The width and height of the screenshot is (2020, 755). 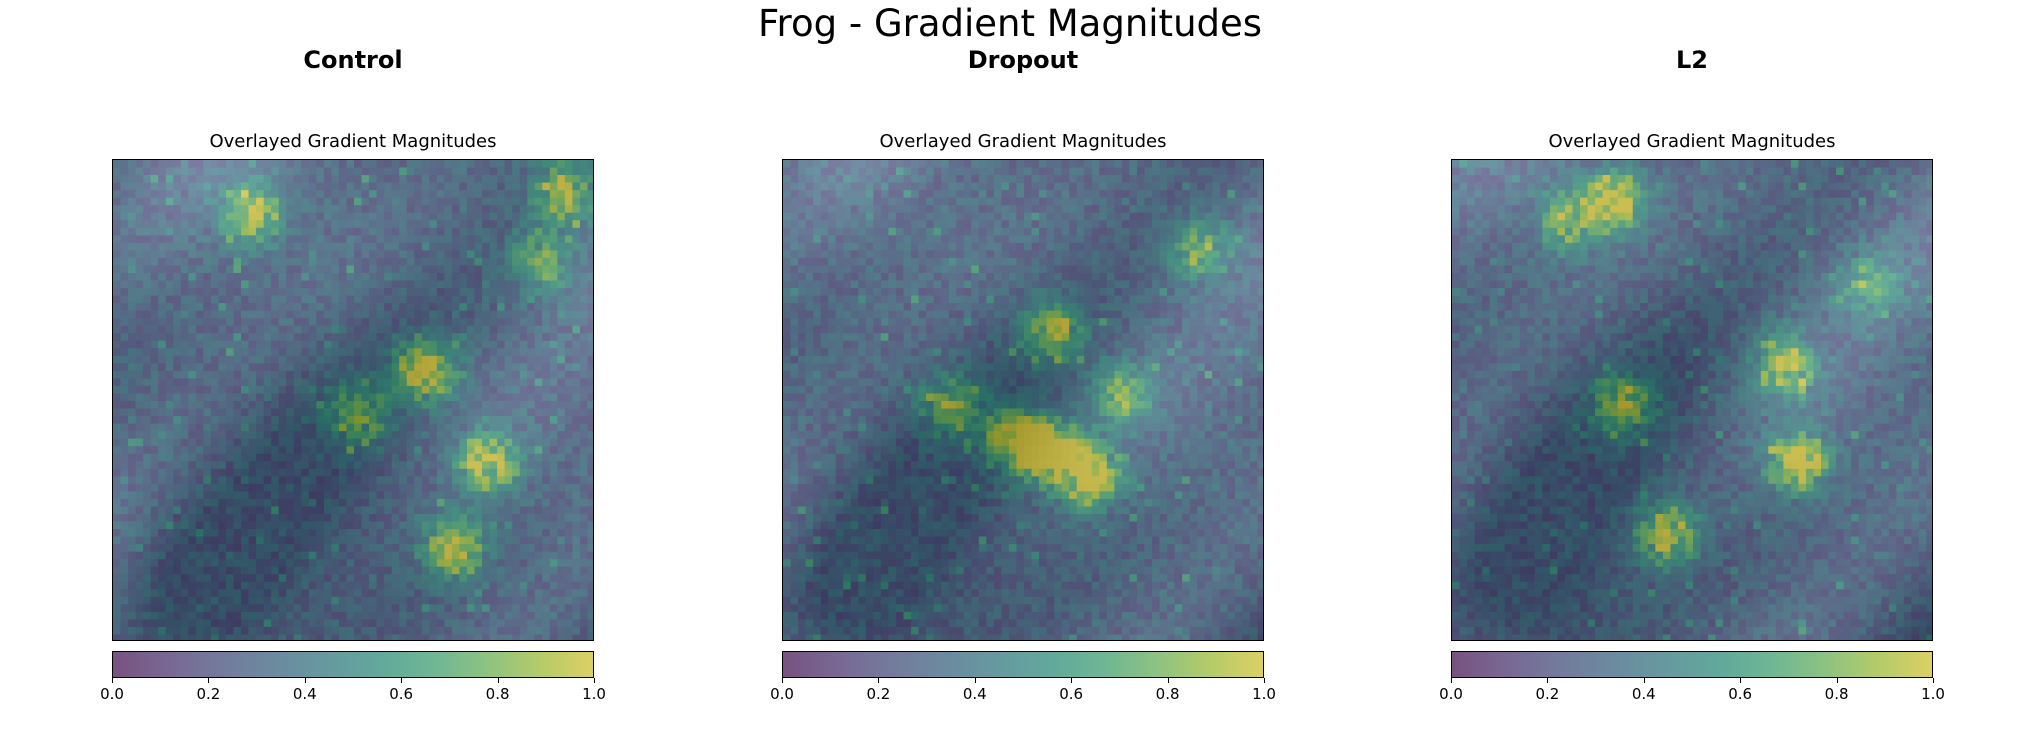 I want to click on figure-title: Frog - Gradient Magnitudes, so click(x=1010, y=23).